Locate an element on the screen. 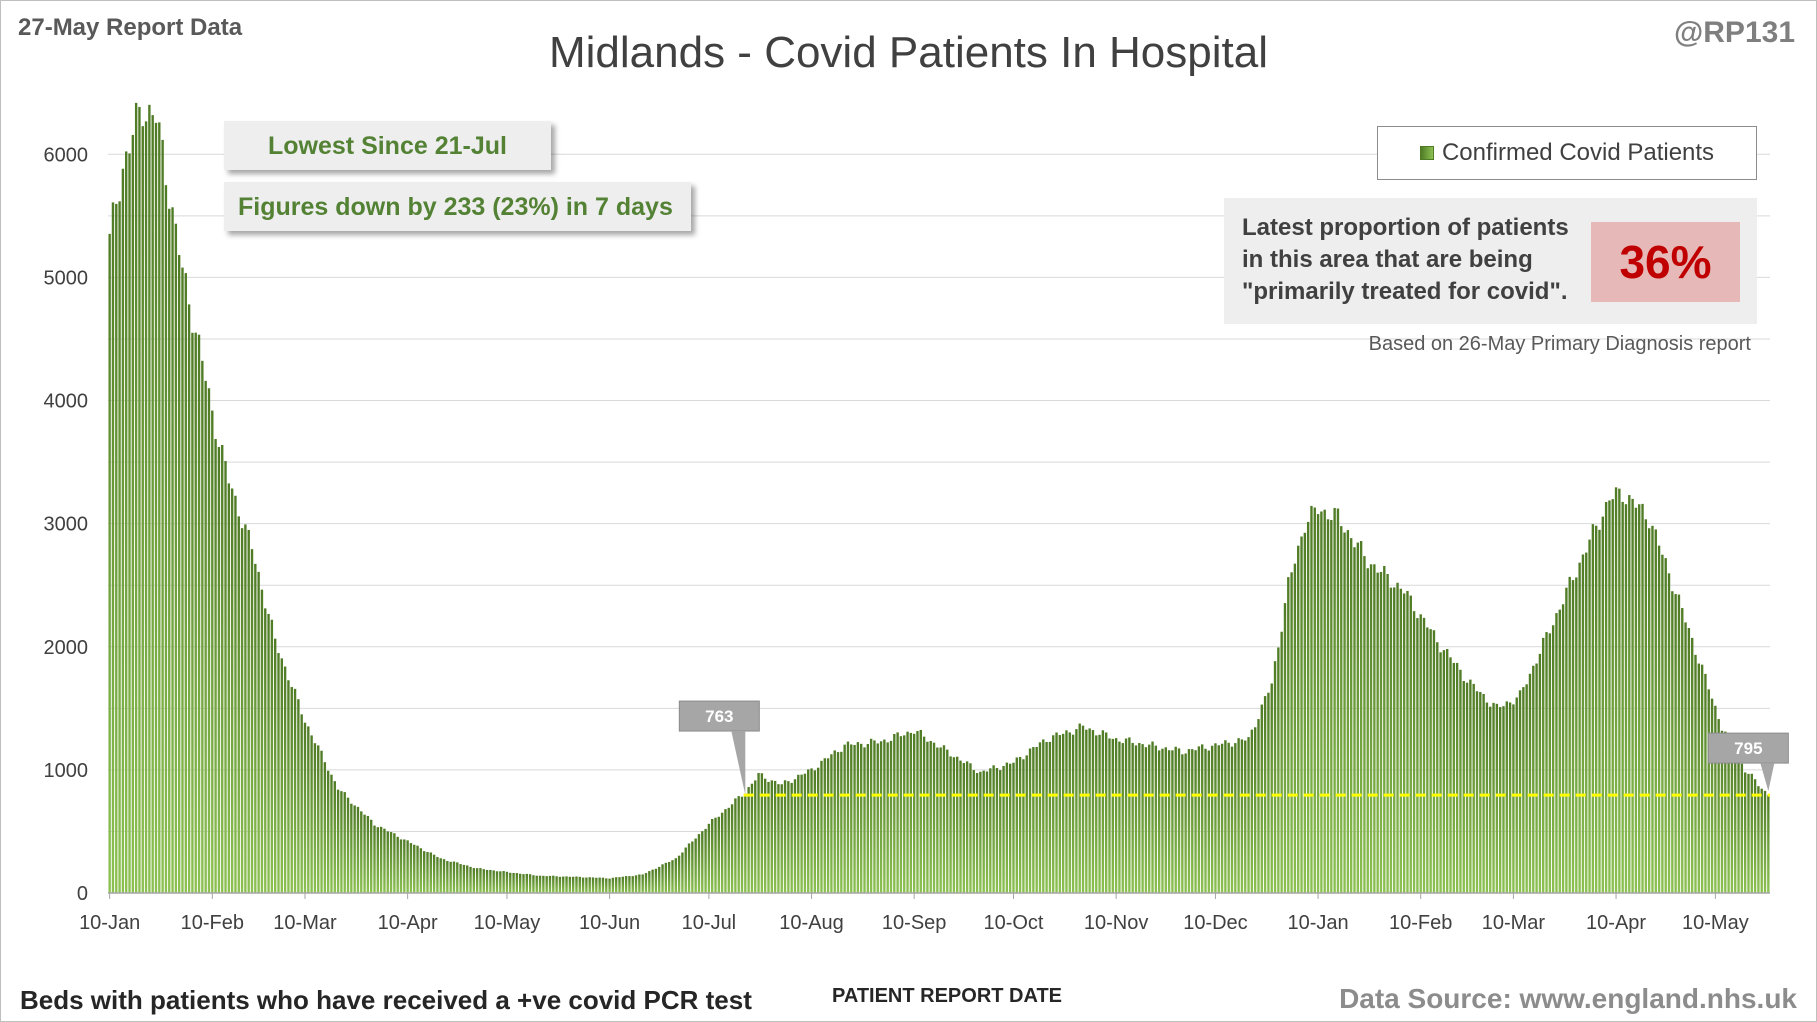  x-tick-label: 10-Jun is located at coordinates (609, 923).